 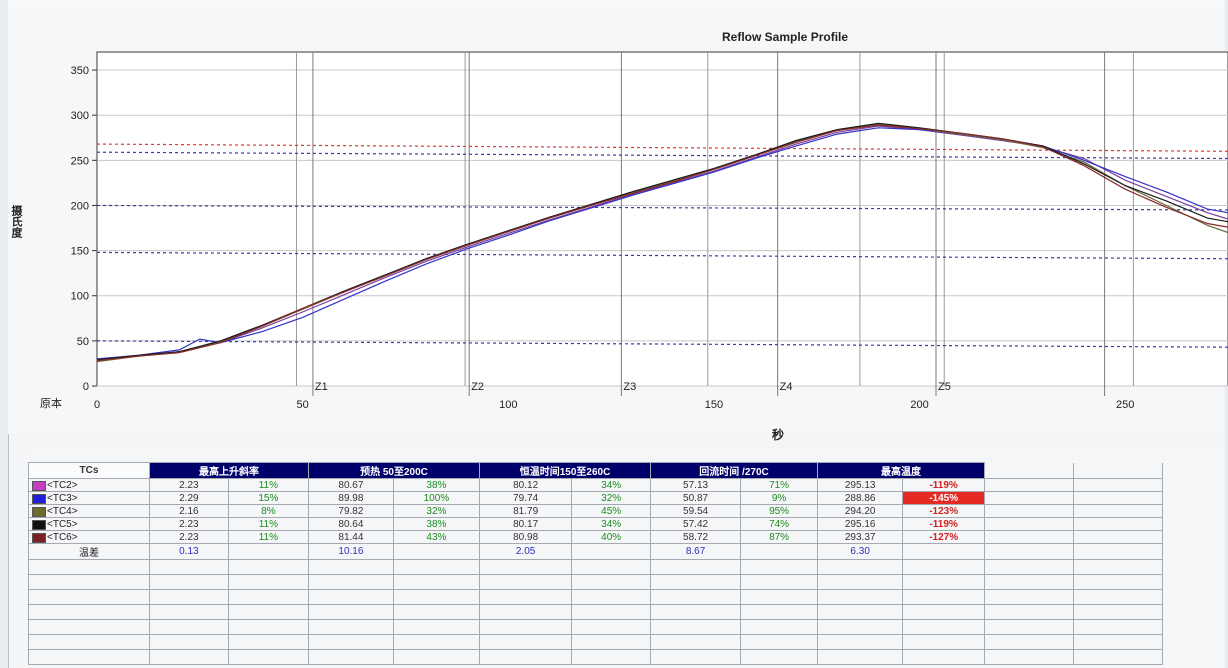 I want to click on y-tick-label: 50, so click(x=83, y=342).